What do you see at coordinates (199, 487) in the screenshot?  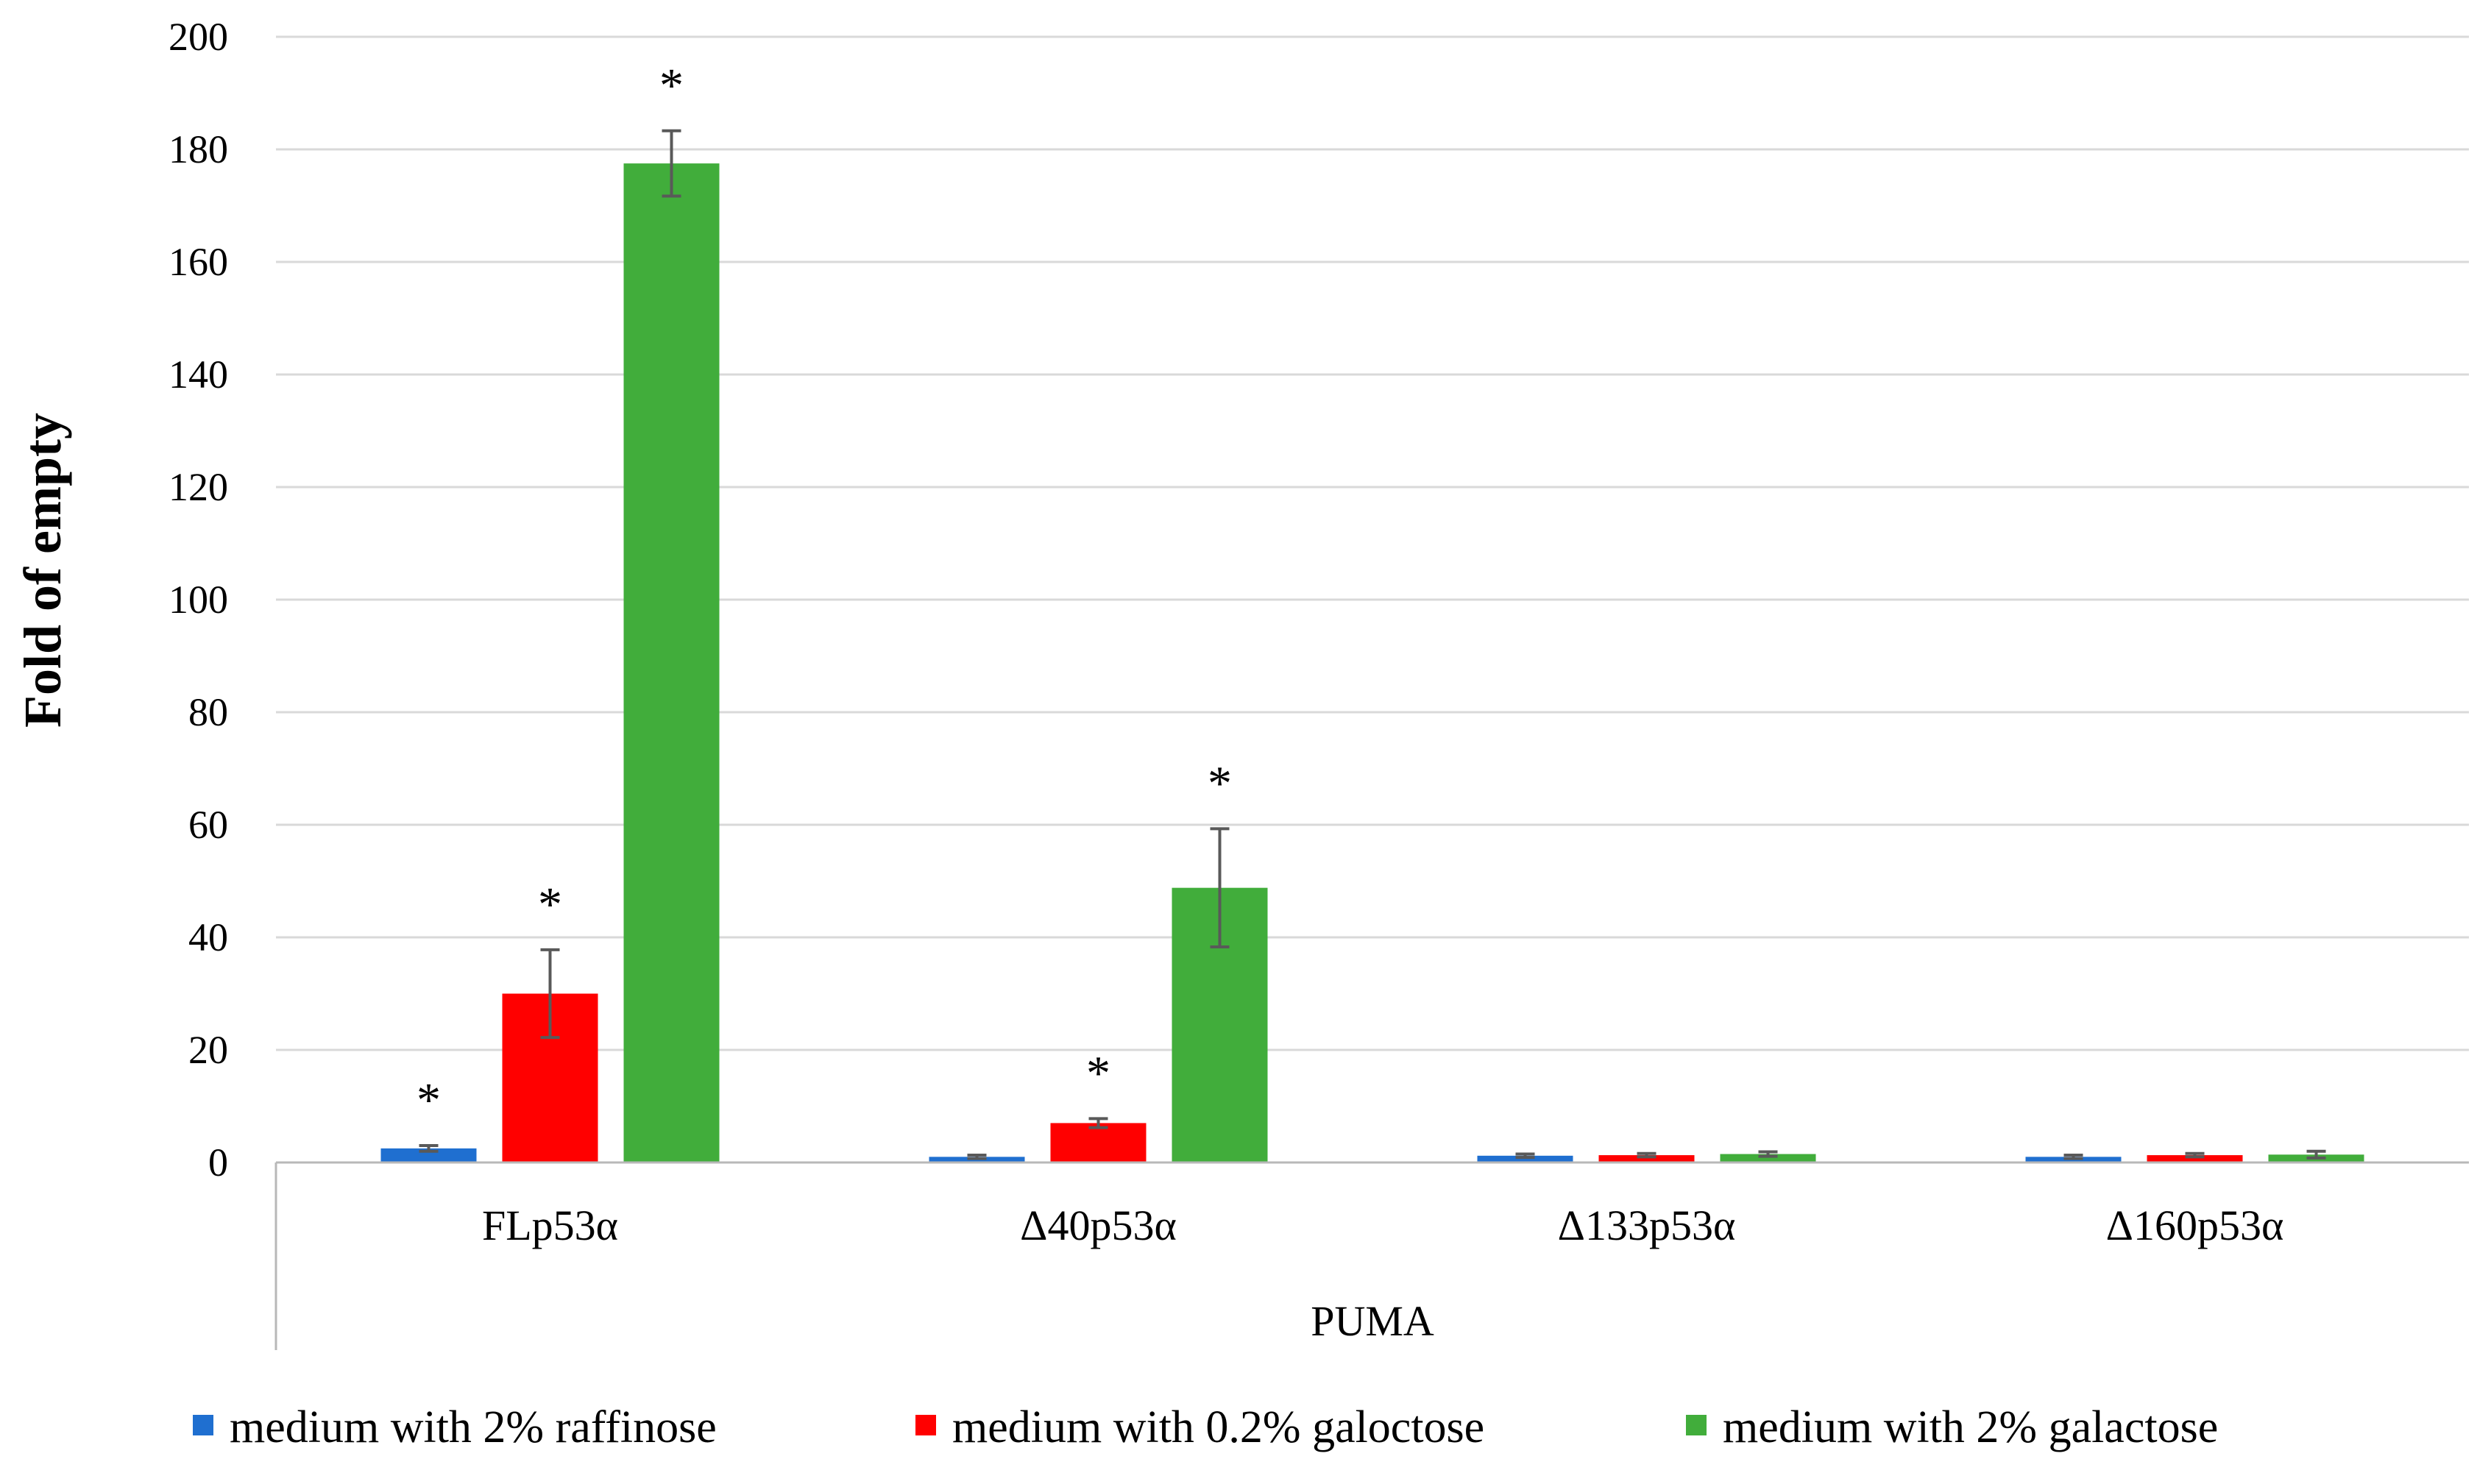 I see `y-tick-label: 120` at bounding box center [199, 487].